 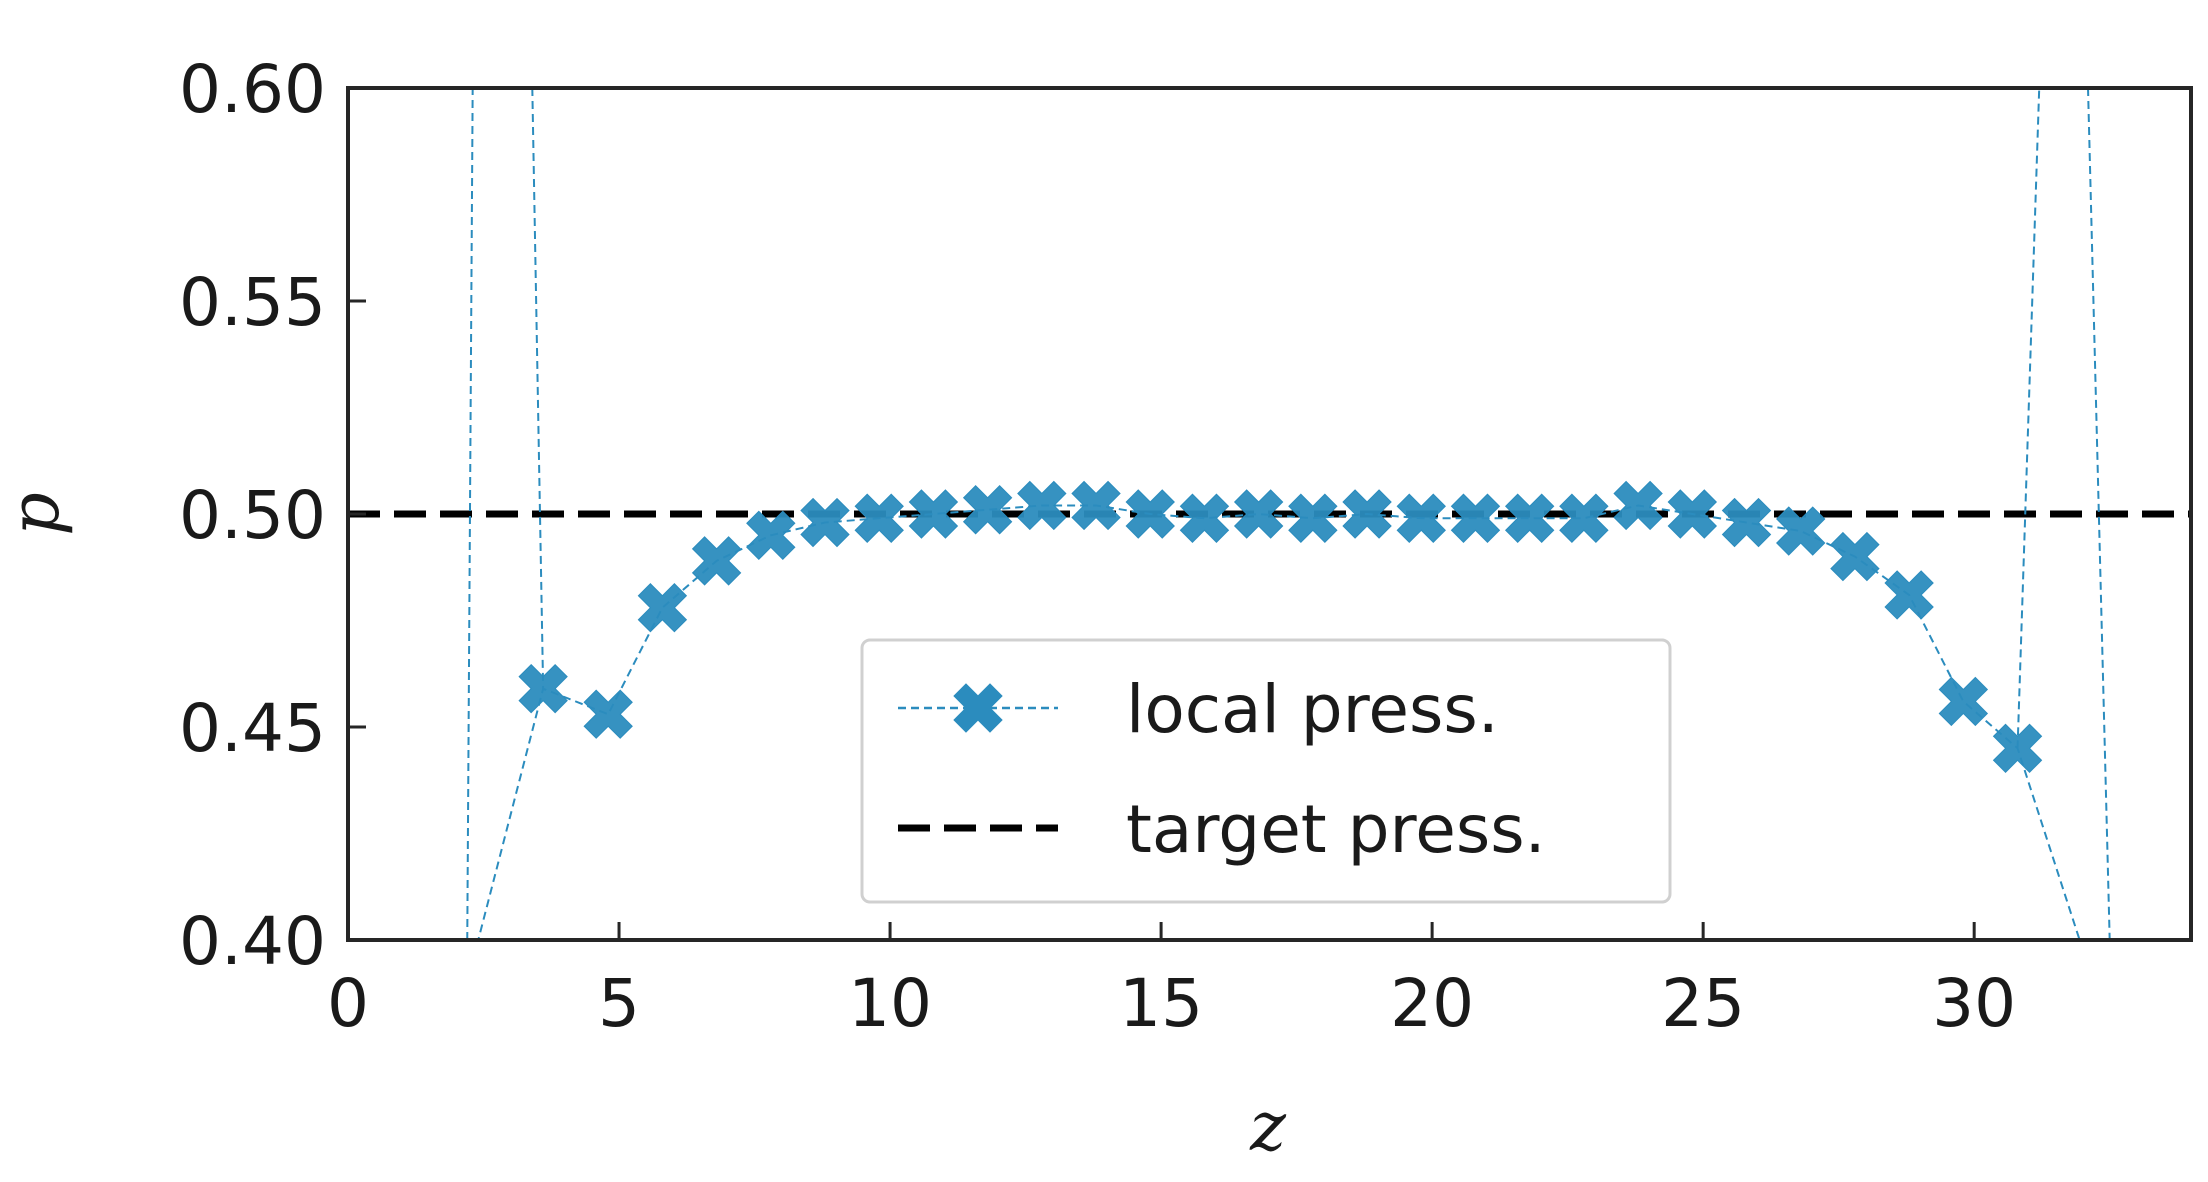 I want to click on x-tick-label: 25, so click(x=1703, y=1003).